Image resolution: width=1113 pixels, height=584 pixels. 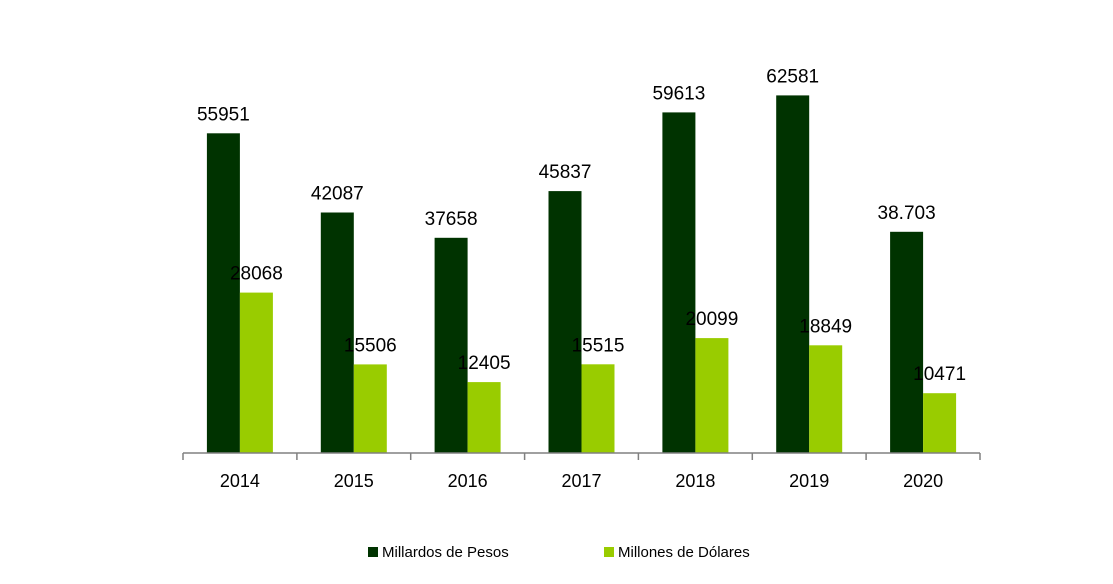 What do you see at coordinates (240, 481) in the screenshot?
I see `x-tick-label-2014: 2014` at bounding box center [240, 481].